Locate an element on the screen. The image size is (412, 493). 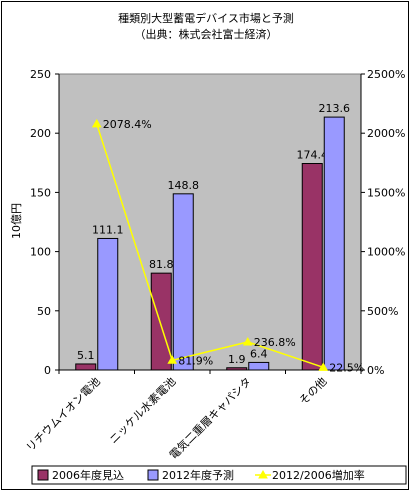
bar-data-label: 148.8 is located at coordinates (184, 185).